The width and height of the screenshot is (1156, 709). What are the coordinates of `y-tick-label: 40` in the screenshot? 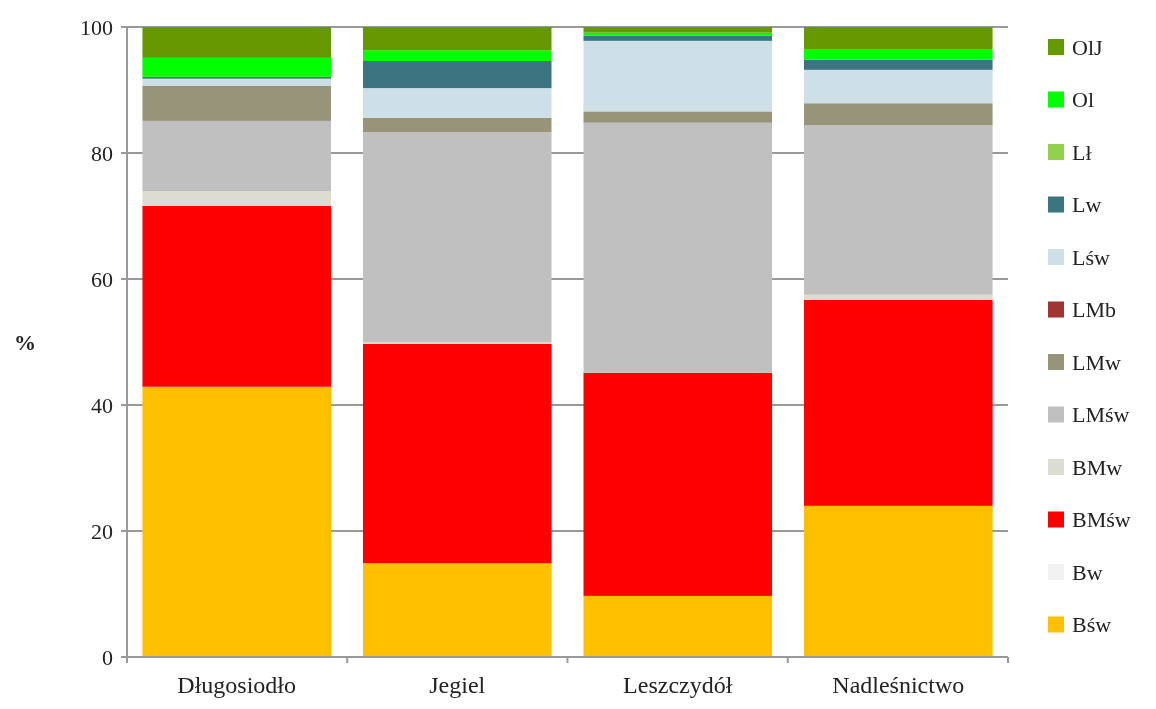 It's located at (102, 405).